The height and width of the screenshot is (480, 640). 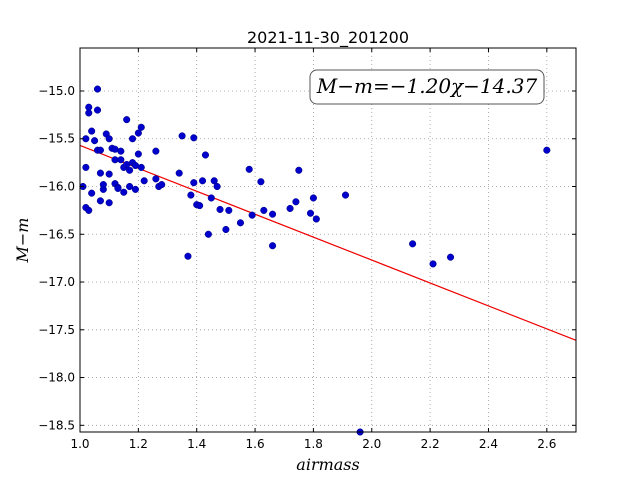 I want to click on x-tick-label: 1.8, so click(x=313, y=444).